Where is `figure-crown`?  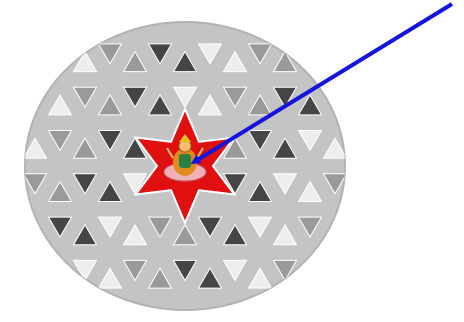 figure-crown is located at coordinates (185, 138).